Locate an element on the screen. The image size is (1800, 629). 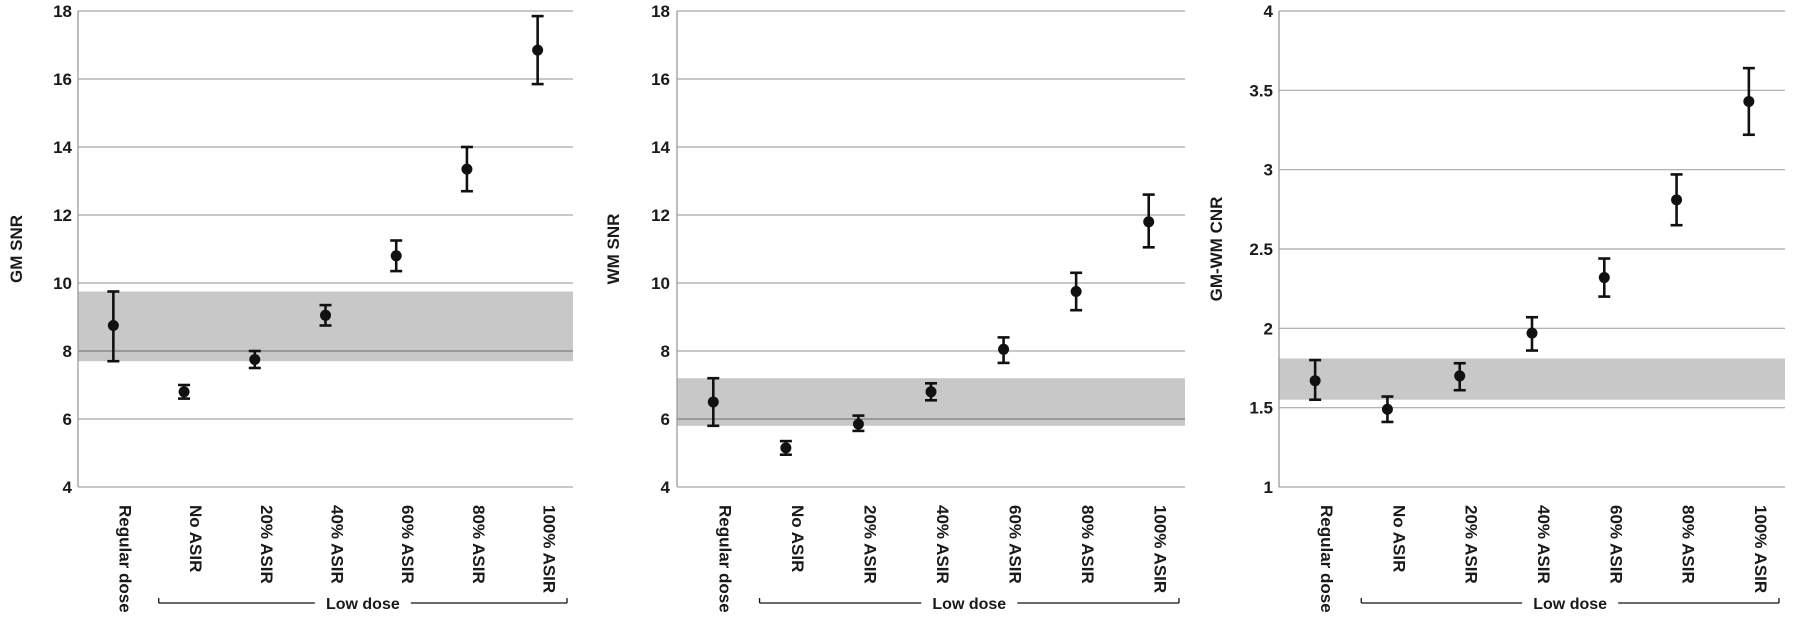
y-tick-label: 2 is located at coordinates (1268, 328).